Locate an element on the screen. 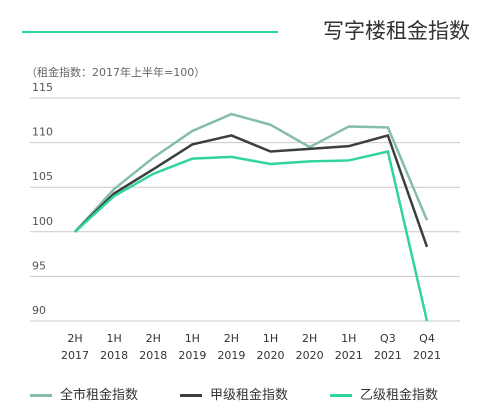  legend-item: 甲级租金指数 is located at coordinates (234, 393).